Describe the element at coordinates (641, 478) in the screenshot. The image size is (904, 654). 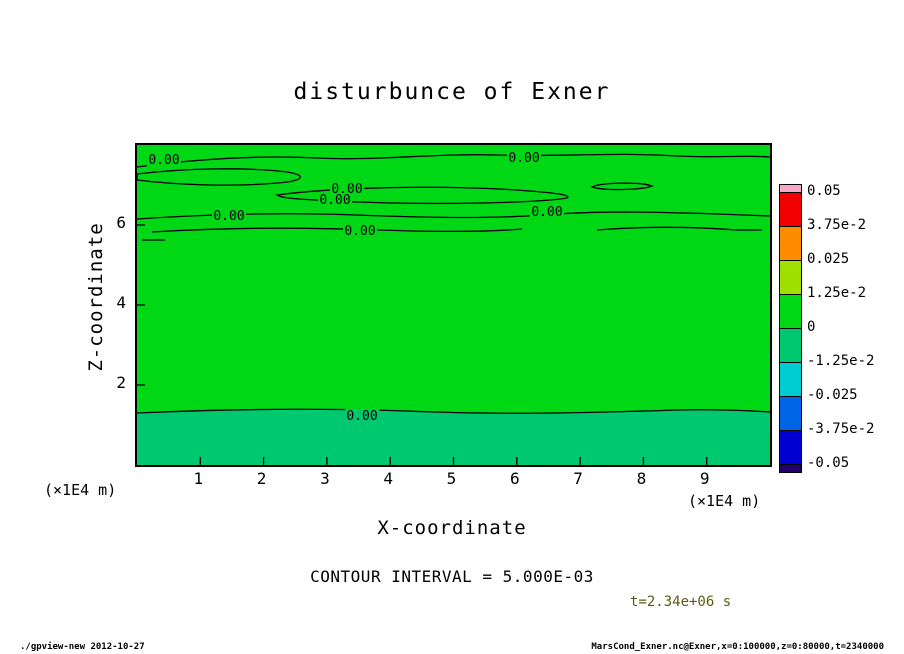
I see `x-tick-label: 8` at that location.